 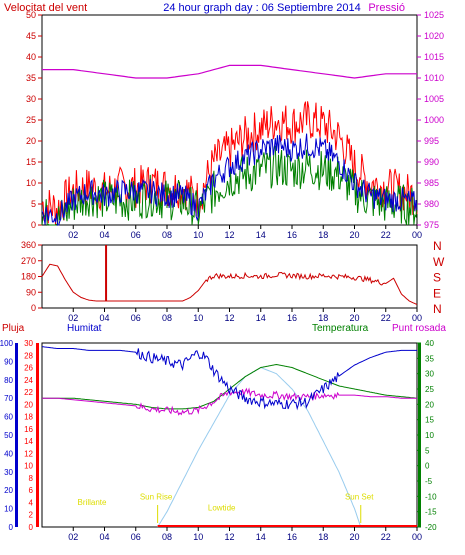 I want to click on humidity-line, so click(x=229, y=378).